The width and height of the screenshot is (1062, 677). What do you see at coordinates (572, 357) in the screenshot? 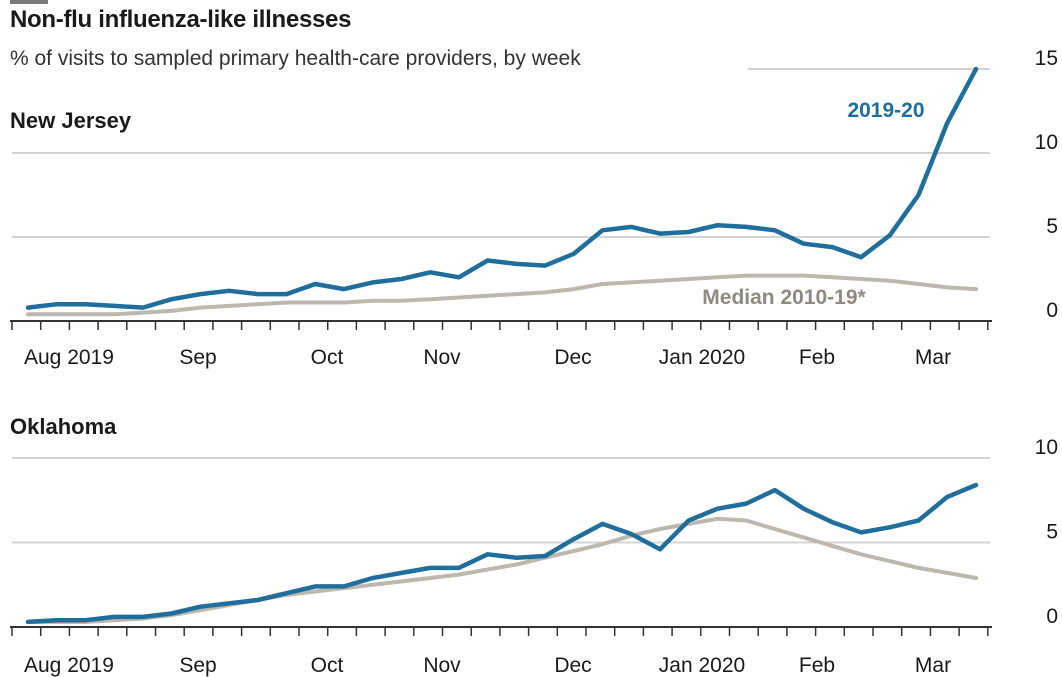
I see `x-tick-label-0-4: Dec` at bounding box center [572, 357].